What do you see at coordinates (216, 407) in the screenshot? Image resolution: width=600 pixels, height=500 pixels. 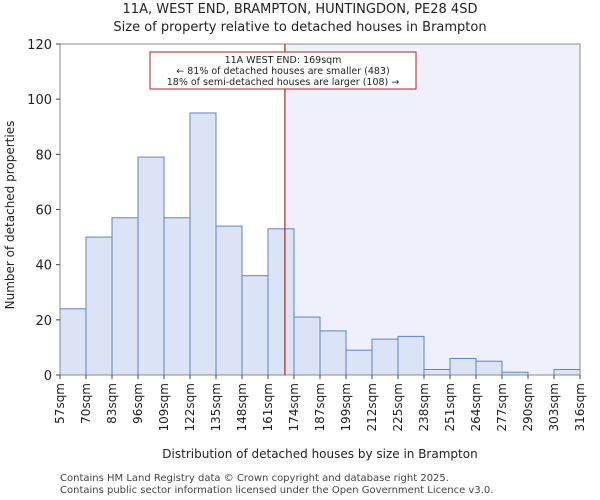 I see `x-tick-label: 135sqm` at bounding box center [216, 407].